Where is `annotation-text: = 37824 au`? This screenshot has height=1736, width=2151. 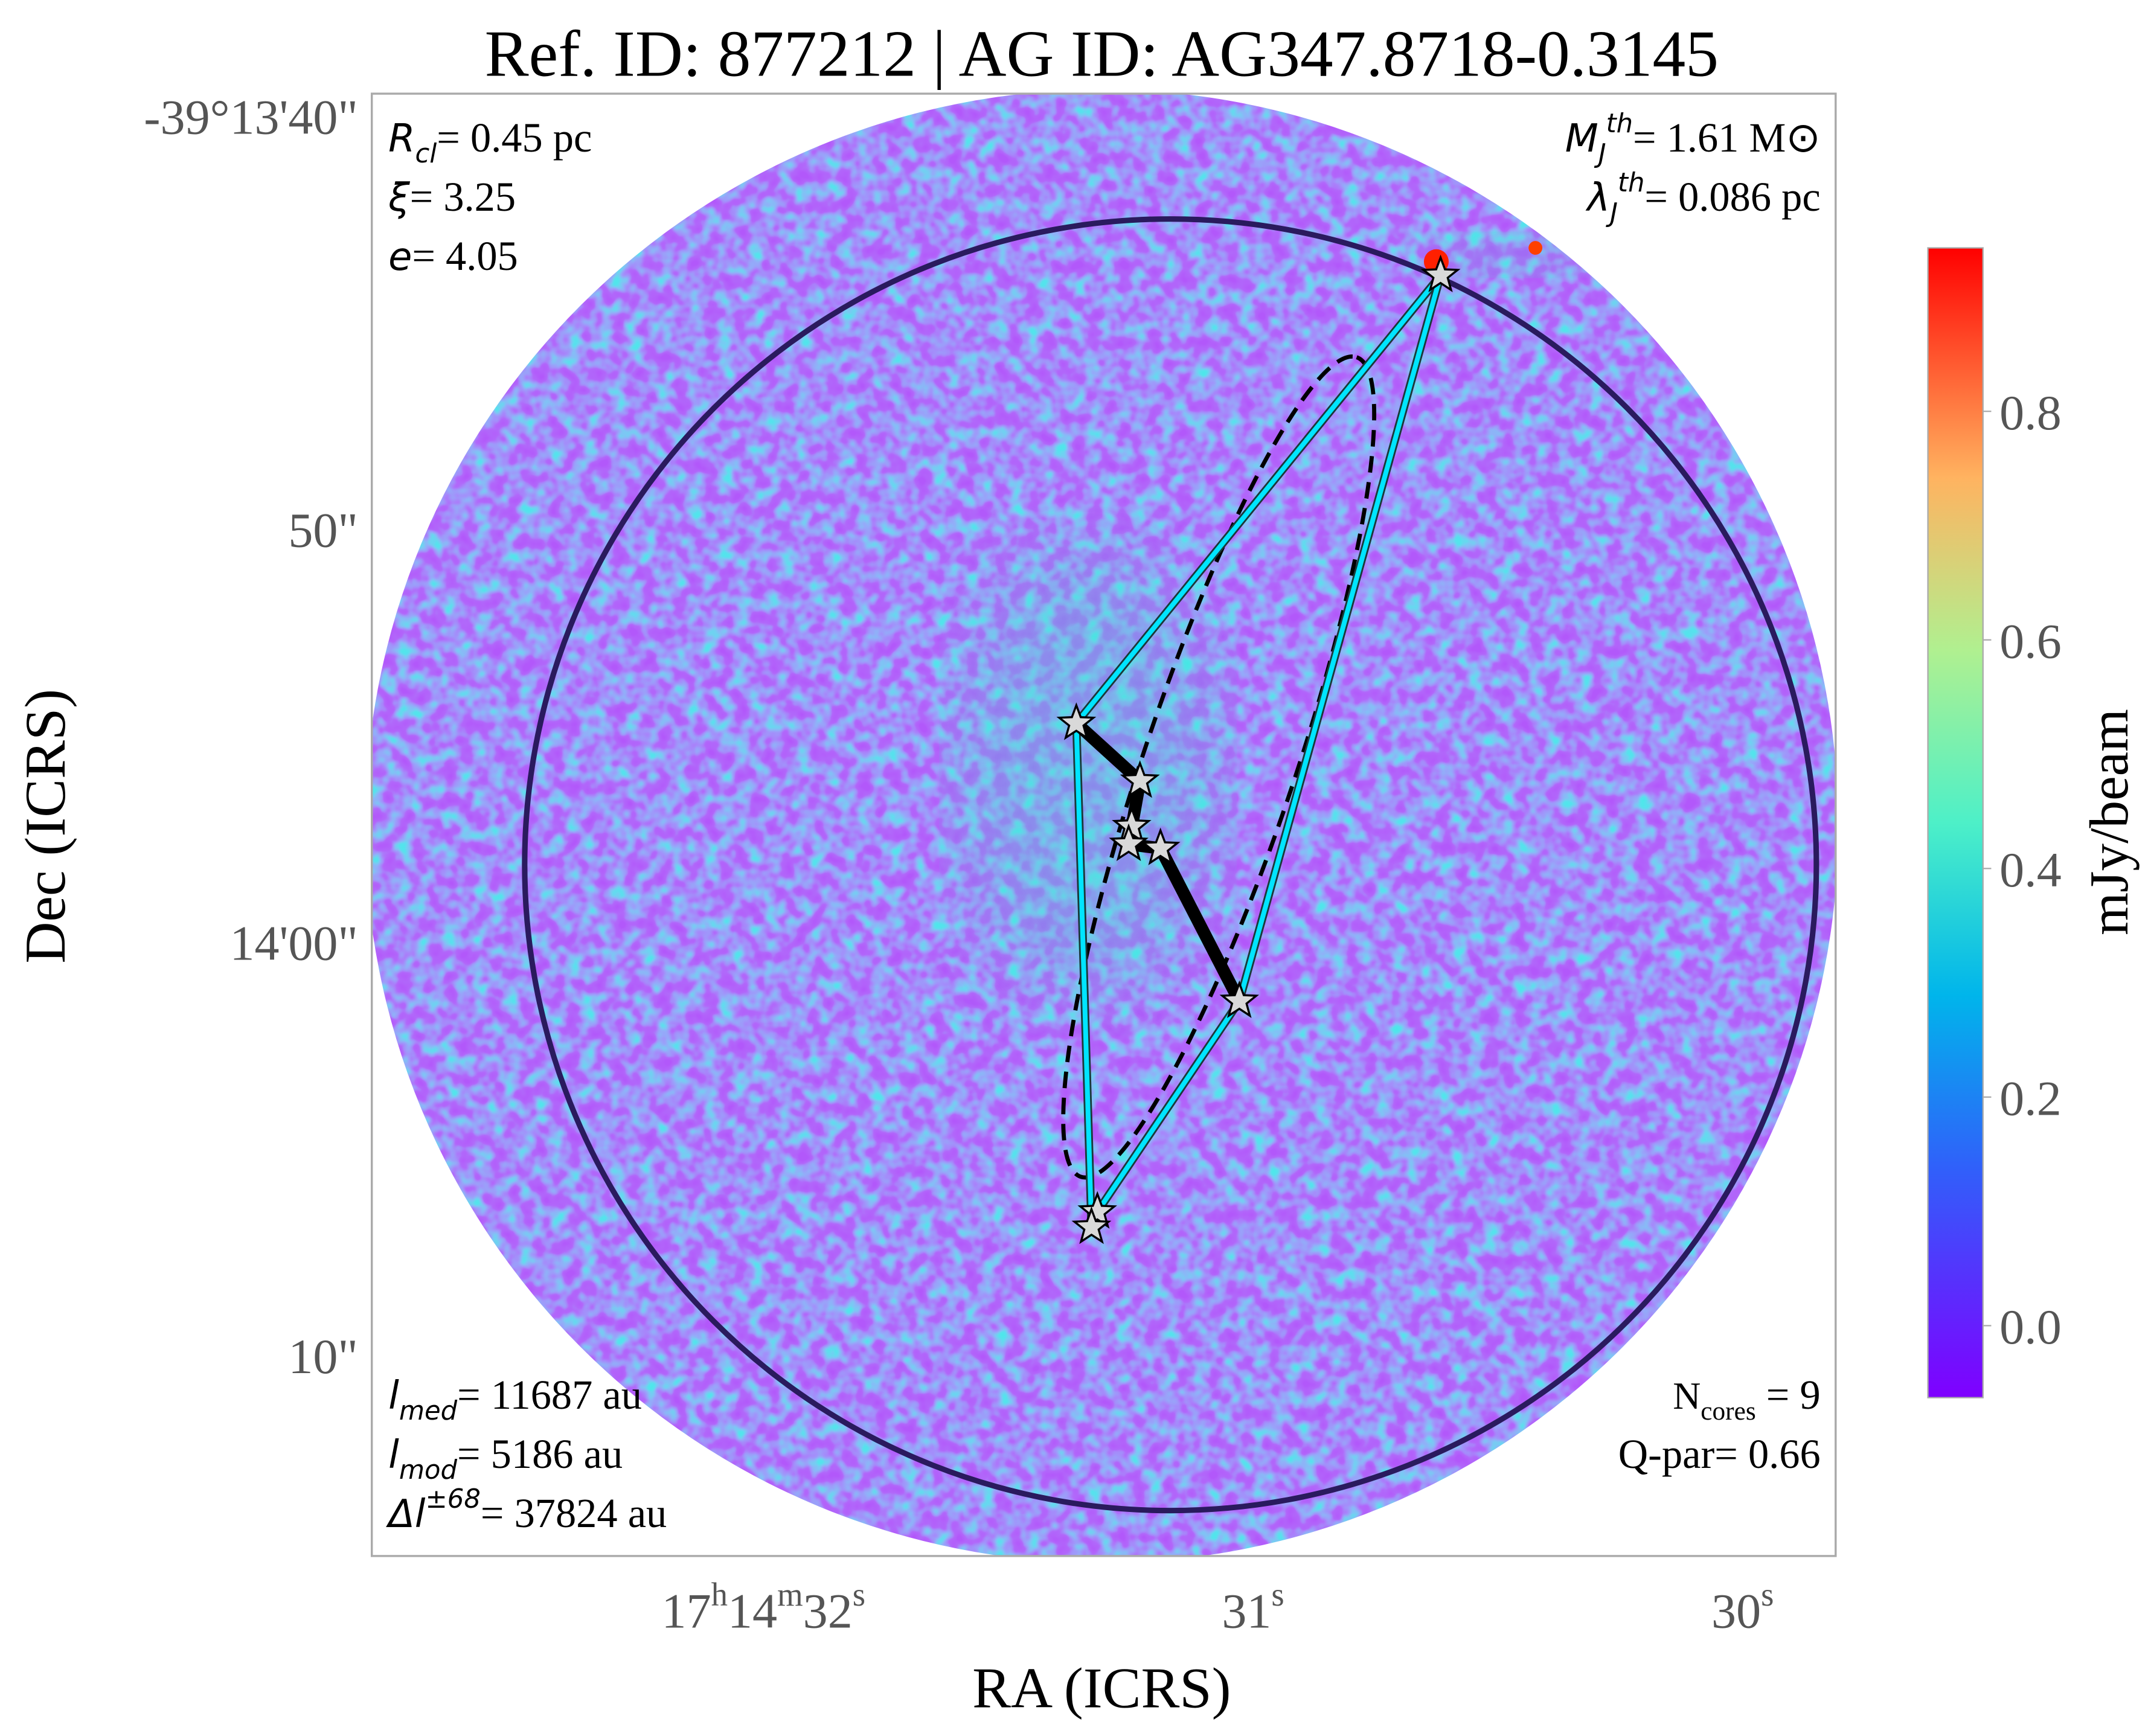 annotation-text: = 37824 au is located at coordinates (574, 1513).